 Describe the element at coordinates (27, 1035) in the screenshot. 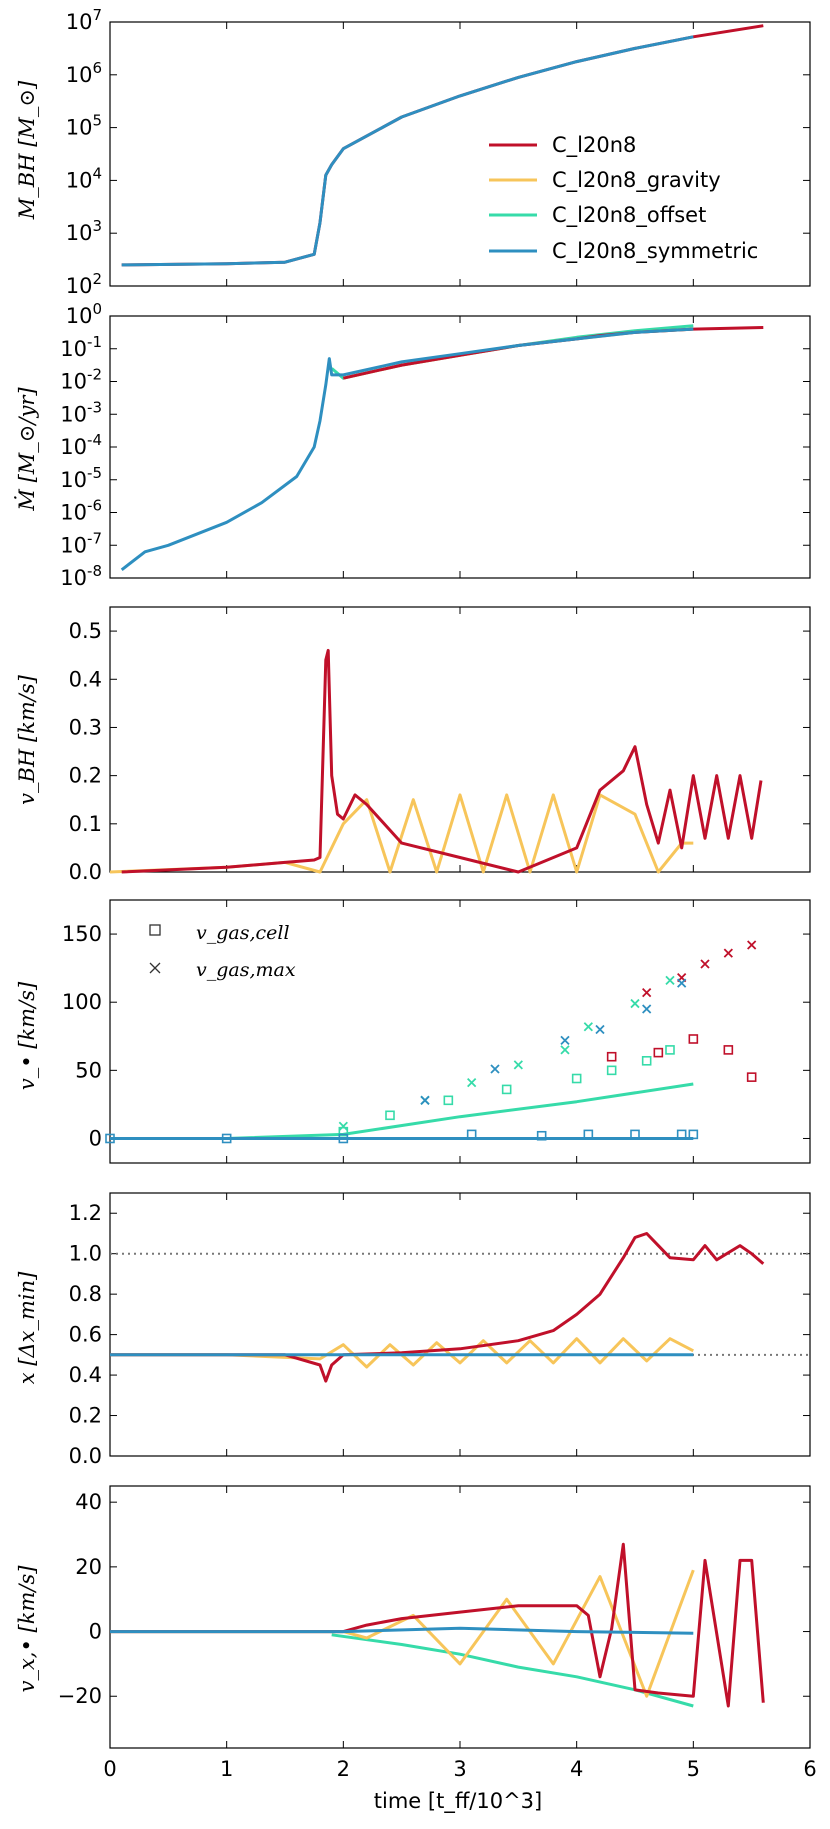

I see `ylabel-vdot: v_• [km/s]` at that location.